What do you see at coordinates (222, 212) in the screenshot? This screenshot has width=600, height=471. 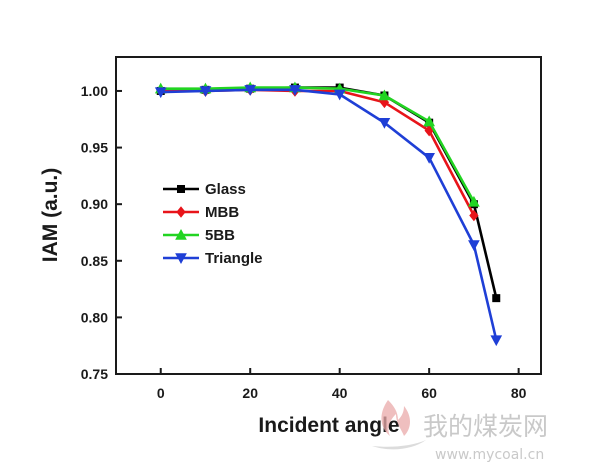 I see `legend-label-mbb: MBB` at bounding box center [222, 212].